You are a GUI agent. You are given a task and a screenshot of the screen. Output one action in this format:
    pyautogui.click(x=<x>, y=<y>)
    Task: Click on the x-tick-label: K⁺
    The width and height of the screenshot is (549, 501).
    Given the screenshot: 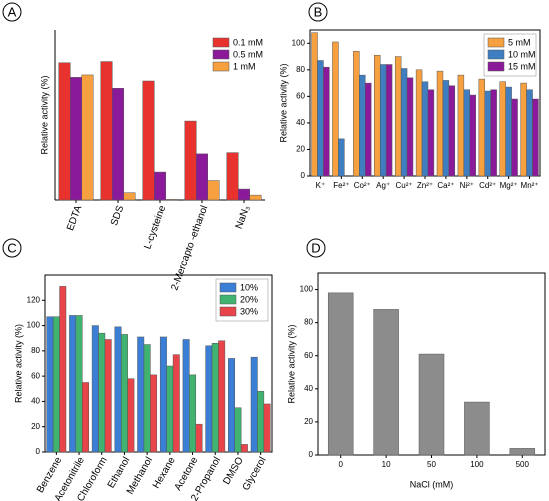 What is the action you would take?
    pyautogui.click(x=321, y=185)
    